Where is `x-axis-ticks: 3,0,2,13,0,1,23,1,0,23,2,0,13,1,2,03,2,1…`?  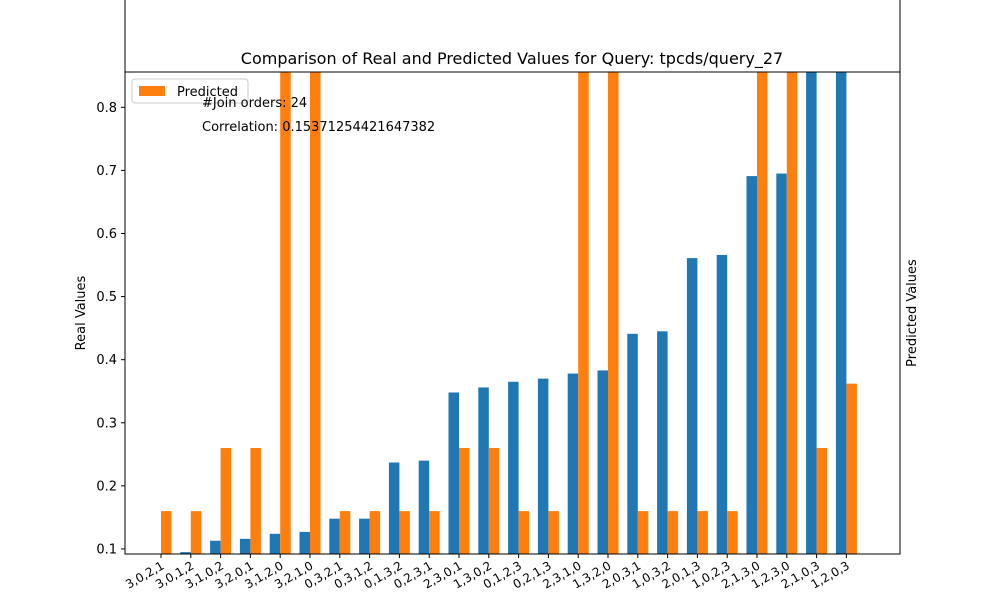
x-axis-ticks: 3,0,2,13,0,1,23,1,0,23,2,0,13,1,2,03,2,1… is located at coordinates (487, 573).